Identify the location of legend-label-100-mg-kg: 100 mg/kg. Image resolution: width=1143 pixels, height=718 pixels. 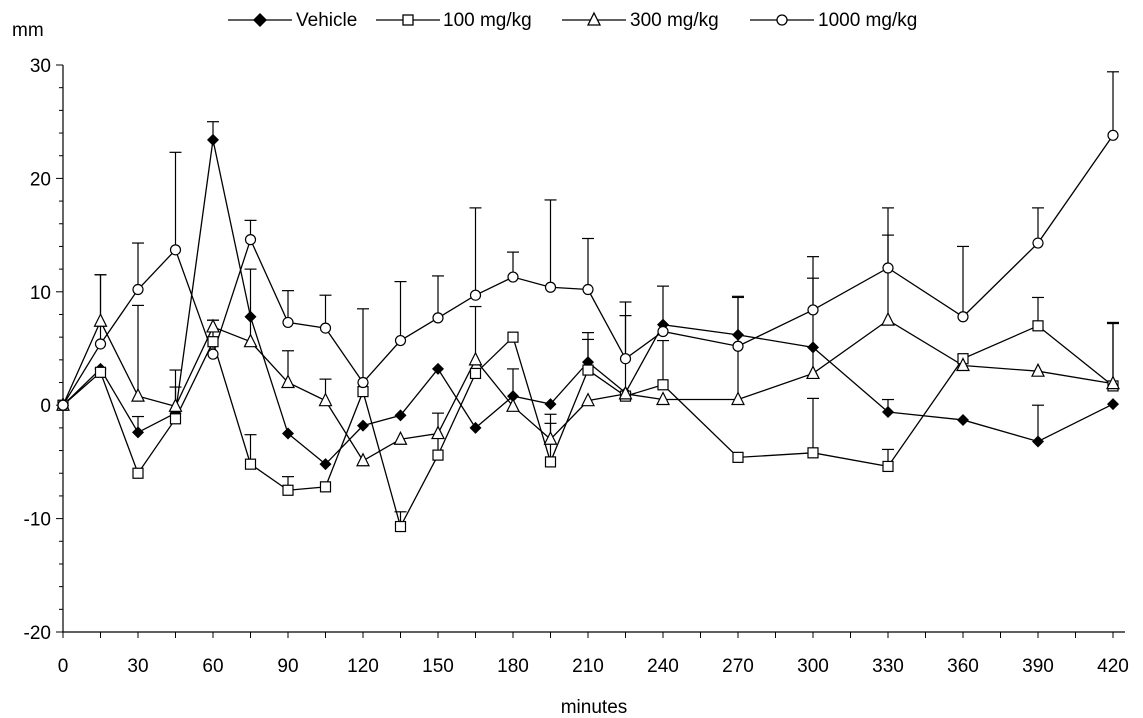
(487, 20).